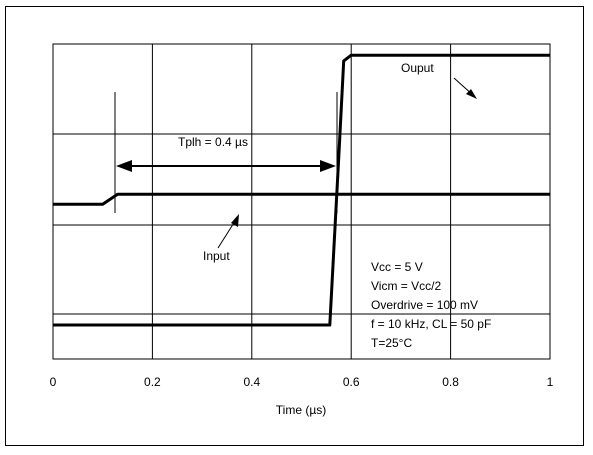 This screenshot has height=455, width=593. Describe the element at coordinates (351, 382) in the screenshot. I see `x-tick-label: 0.6` at that location.